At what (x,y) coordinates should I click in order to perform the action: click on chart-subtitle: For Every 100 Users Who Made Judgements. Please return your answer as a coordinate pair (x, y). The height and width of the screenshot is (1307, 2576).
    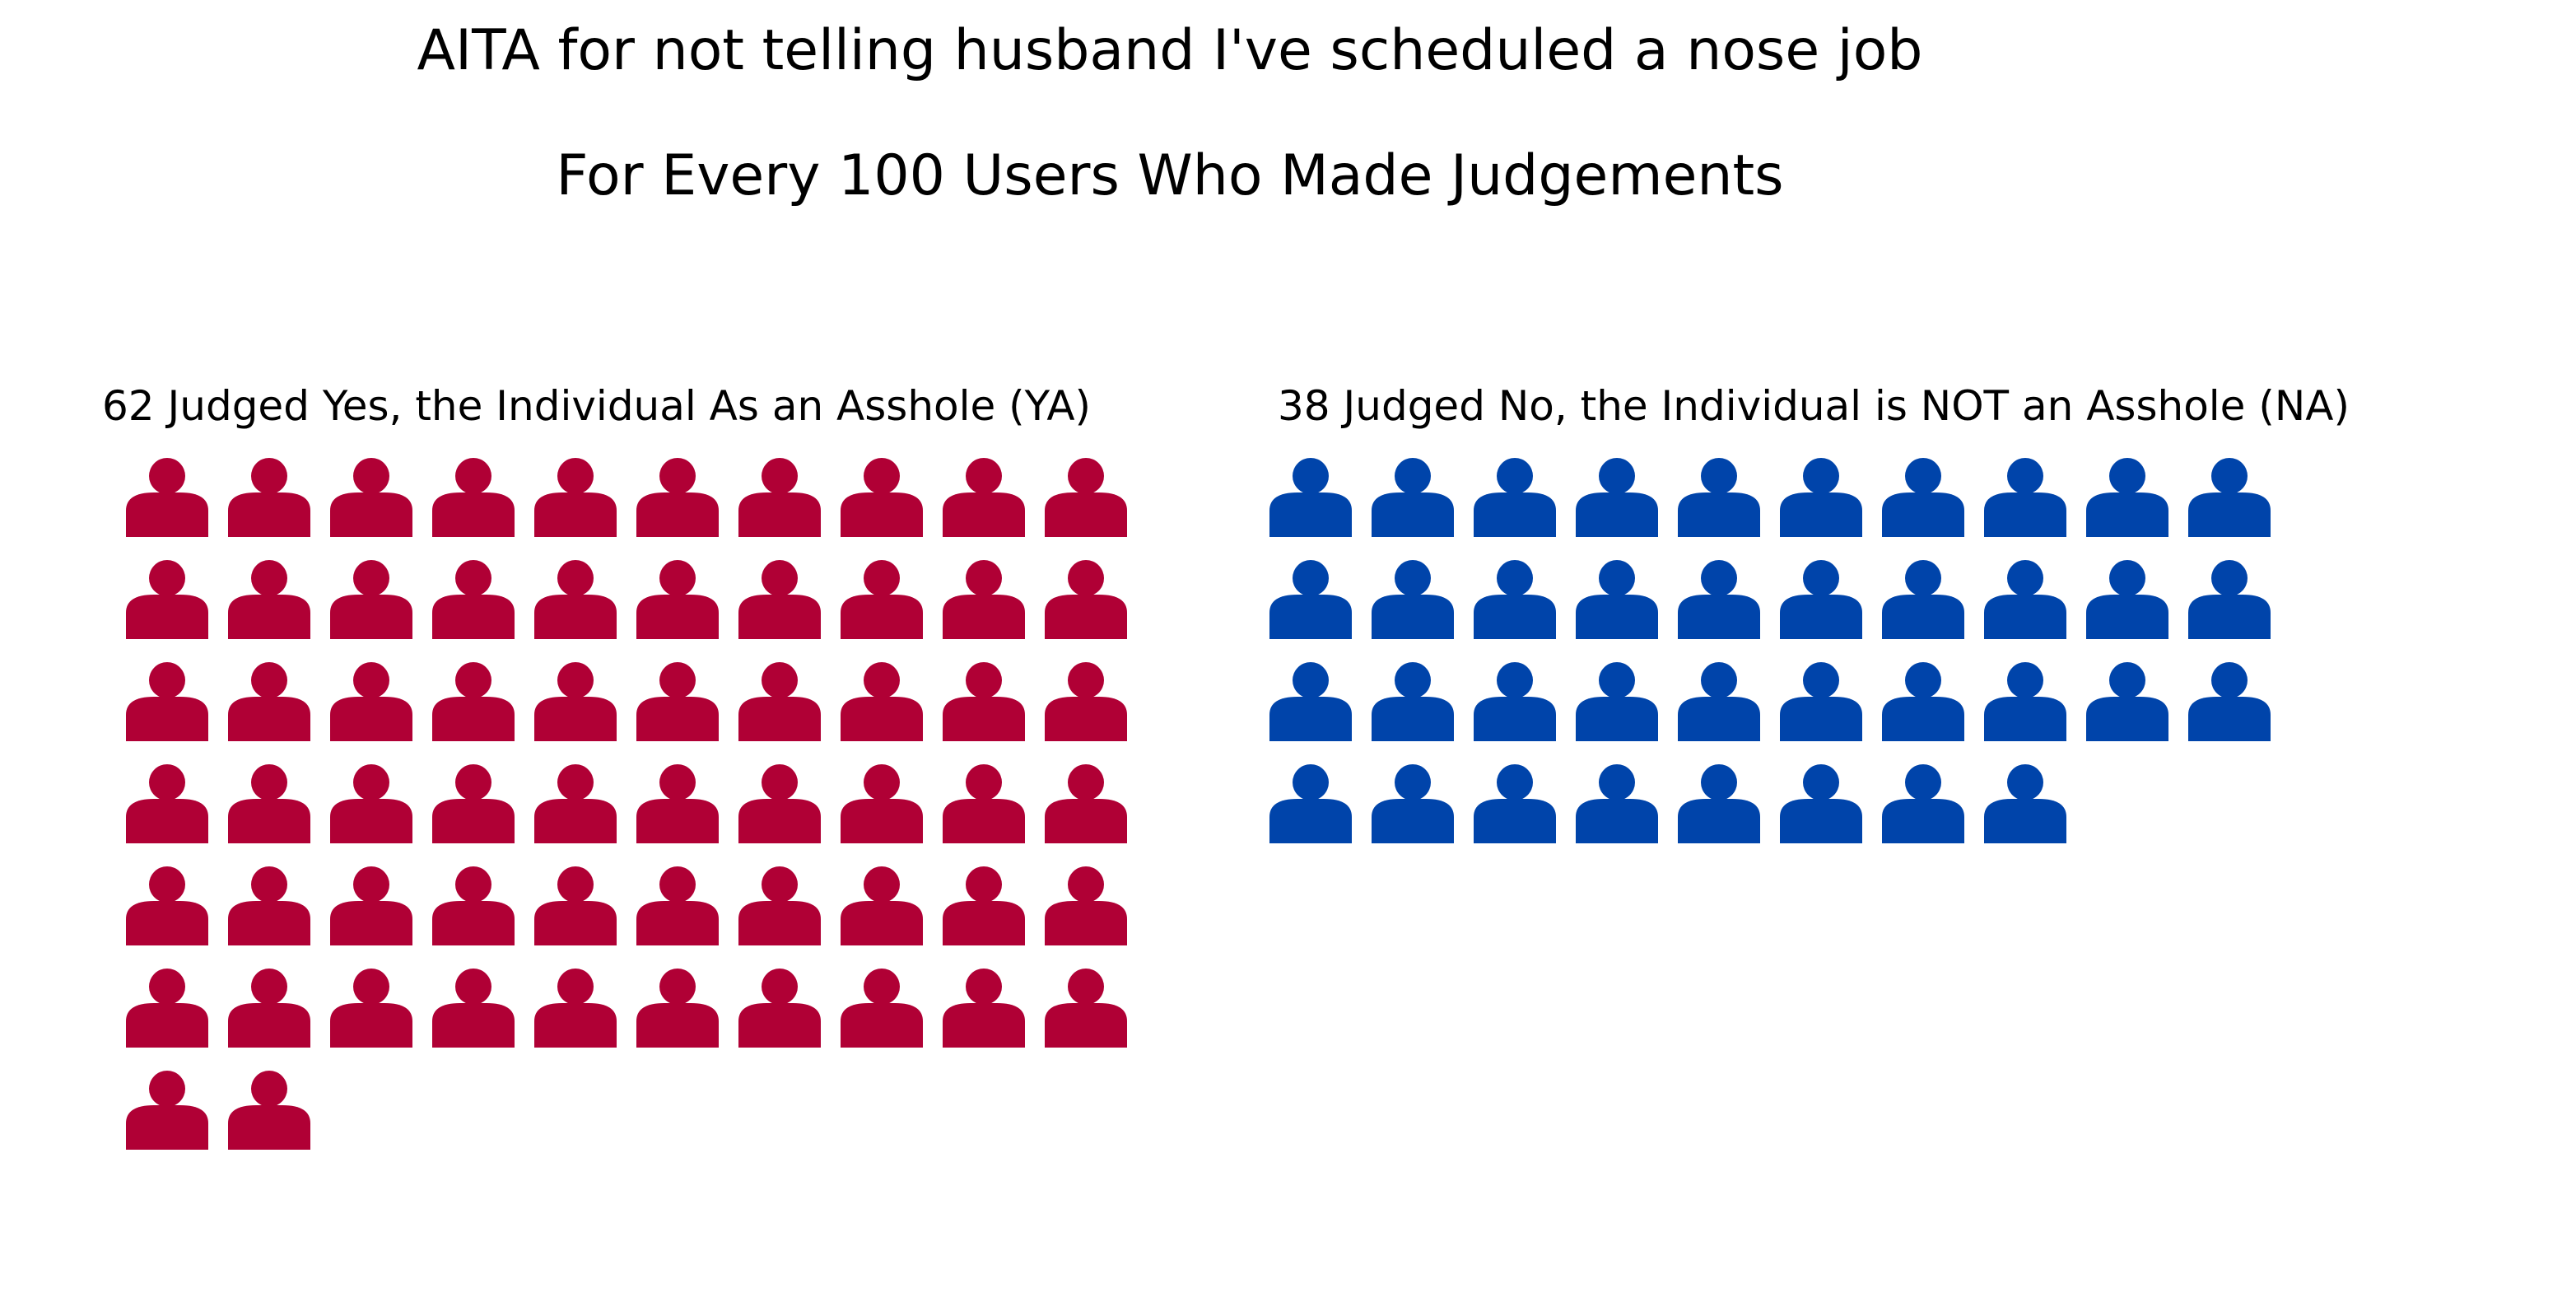
    Looking at the image, I should click on (1170, 175).